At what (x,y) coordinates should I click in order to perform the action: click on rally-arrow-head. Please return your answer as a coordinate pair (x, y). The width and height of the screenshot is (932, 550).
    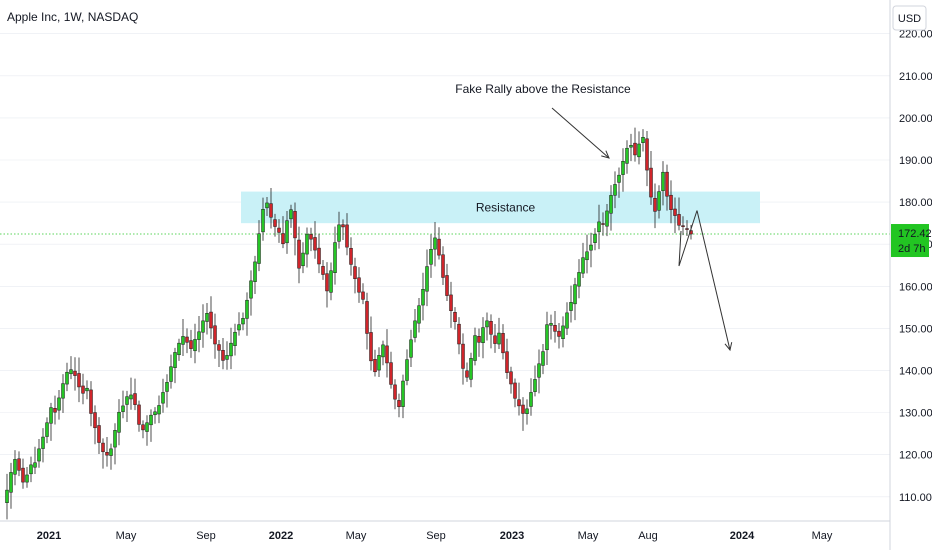
    Looking at the image, I should click on (605, 154).